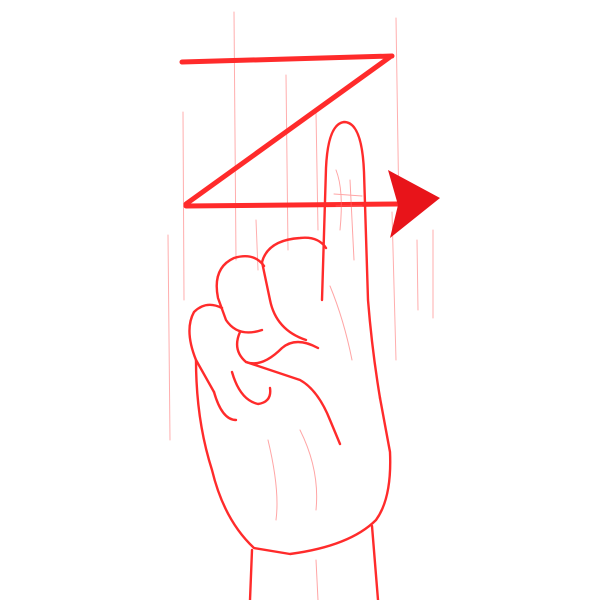  I want to click on thumb, so click(288, 388).